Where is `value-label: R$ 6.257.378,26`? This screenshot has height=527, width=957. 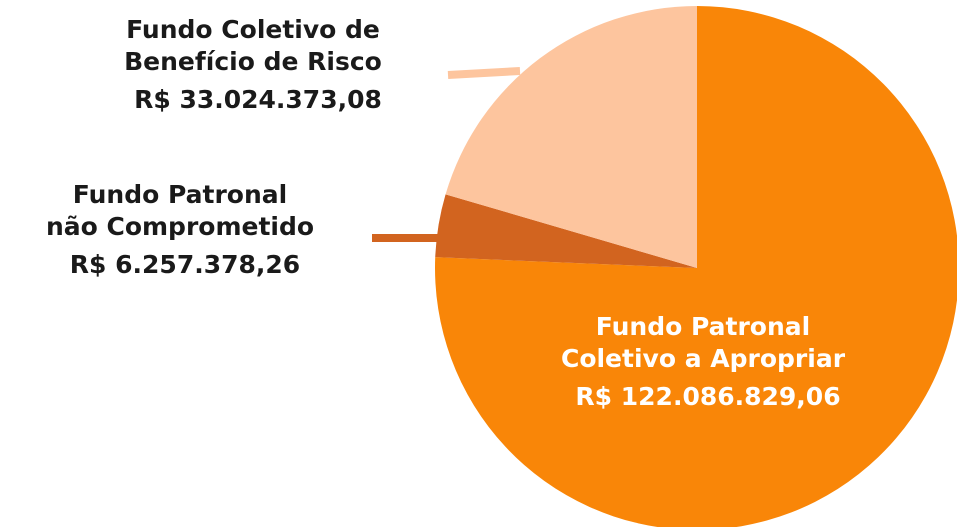 value-label: R$ 6.257.378,26 is located at coordinates (185, 264).